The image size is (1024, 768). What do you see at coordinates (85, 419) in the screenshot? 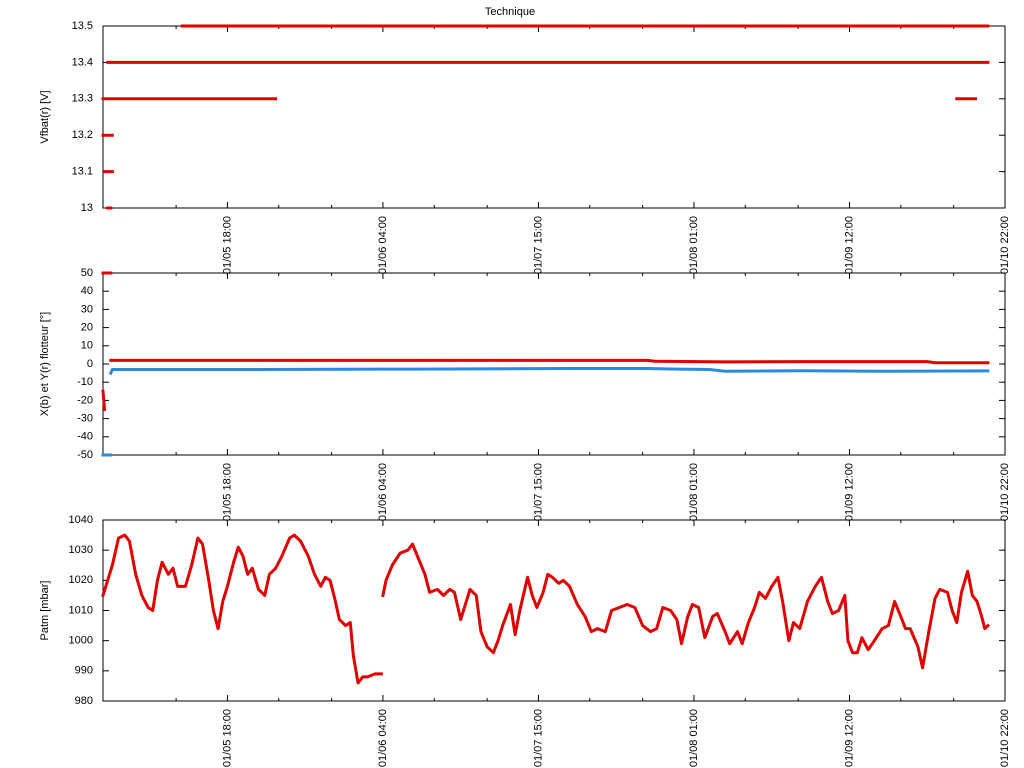
I see `y-tick-label: -30` at bounding box center [85, 419].